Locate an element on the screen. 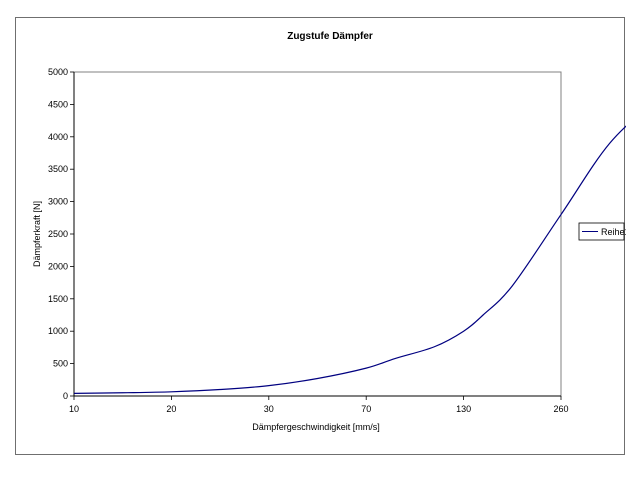 The height and width of the screenshot is (480, 640). y-tick-label: 3500 is located at coordinates (58, 169).